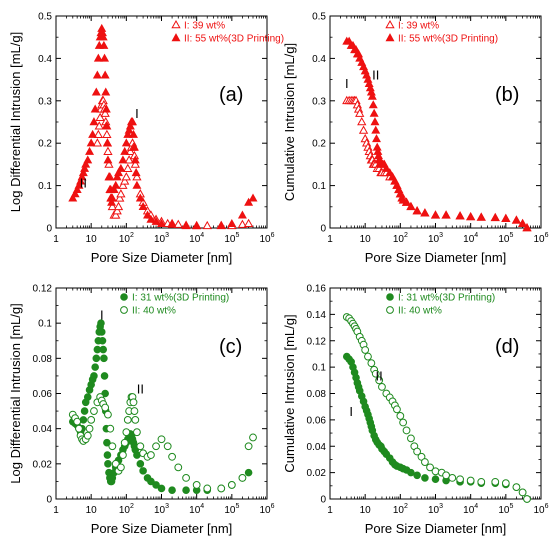 The height and width of the screenshot is (541, 550). I want to click on x-tick-label: 1, so click(56, 239).